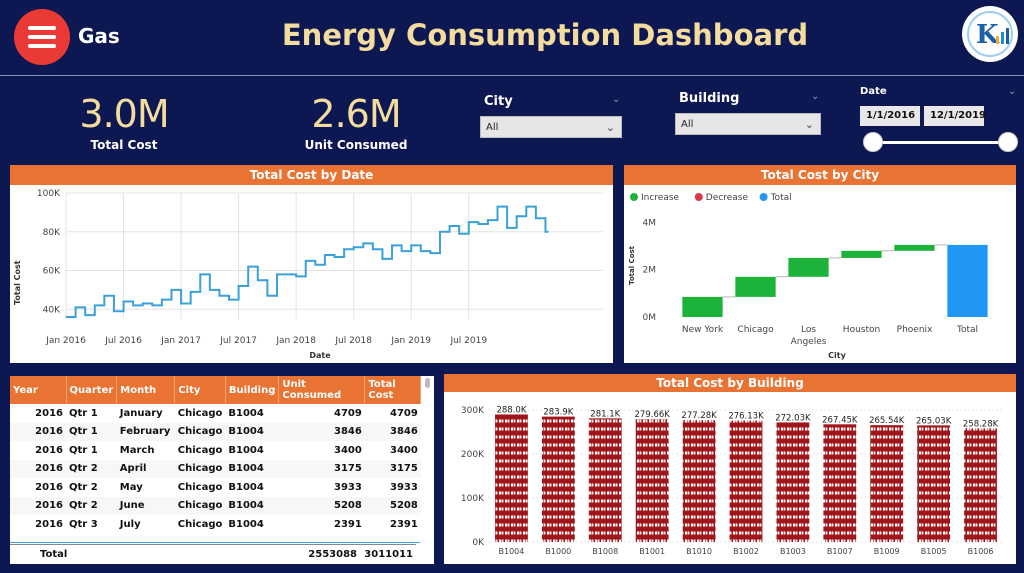 The image size is (1024, 573). What do you see at coordinates (808, 330) in the screenshot?
I see `x-tick-label: Los` at bounding box center [808, 330].